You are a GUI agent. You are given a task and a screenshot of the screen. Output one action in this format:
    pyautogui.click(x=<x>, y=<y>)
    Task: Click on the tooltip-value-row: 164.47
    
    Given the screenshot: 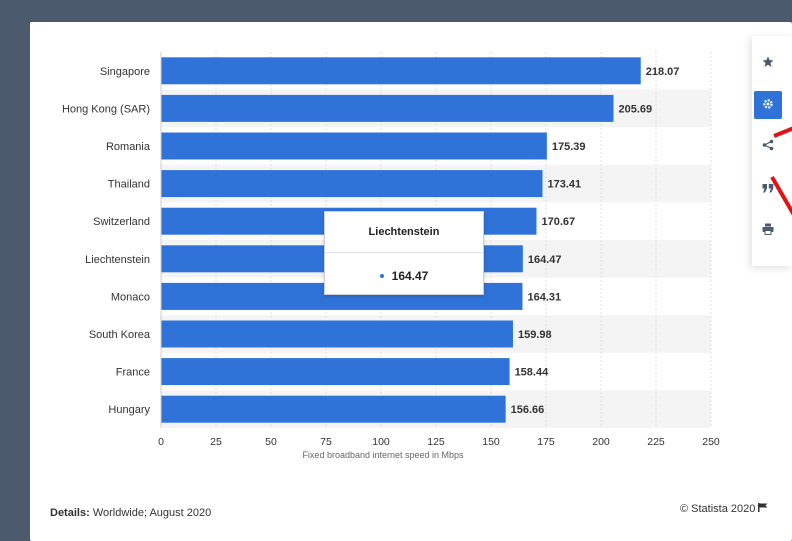 What is the action you would take?
    pyautogui.click(x=404, y=276)
    